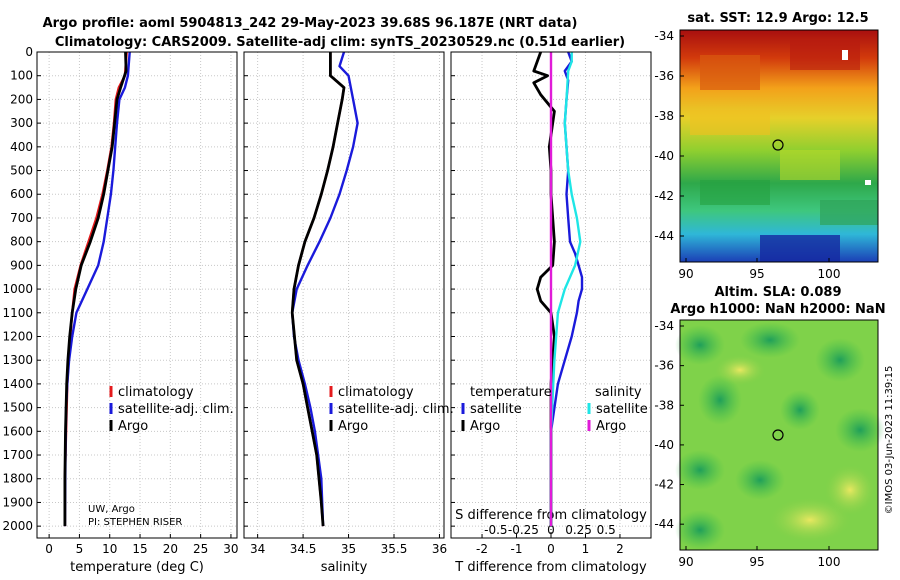 The width and height of the screenshot is (900, 580). I want to click on xtick-label: 15, so click(139, 549).